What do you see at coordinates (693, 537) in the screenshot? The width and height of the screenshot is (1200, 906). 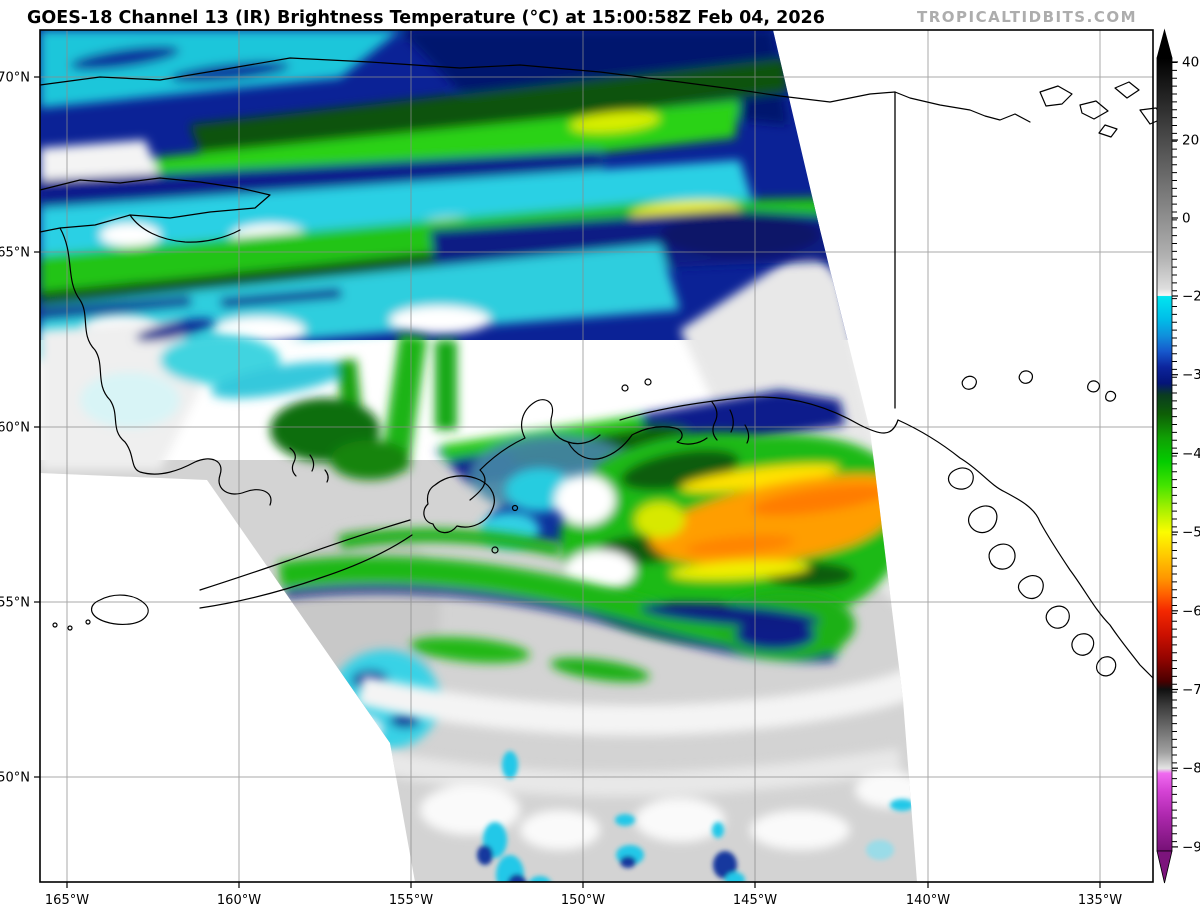 I see `ir-storm-core` at bounding box center [693, 537].